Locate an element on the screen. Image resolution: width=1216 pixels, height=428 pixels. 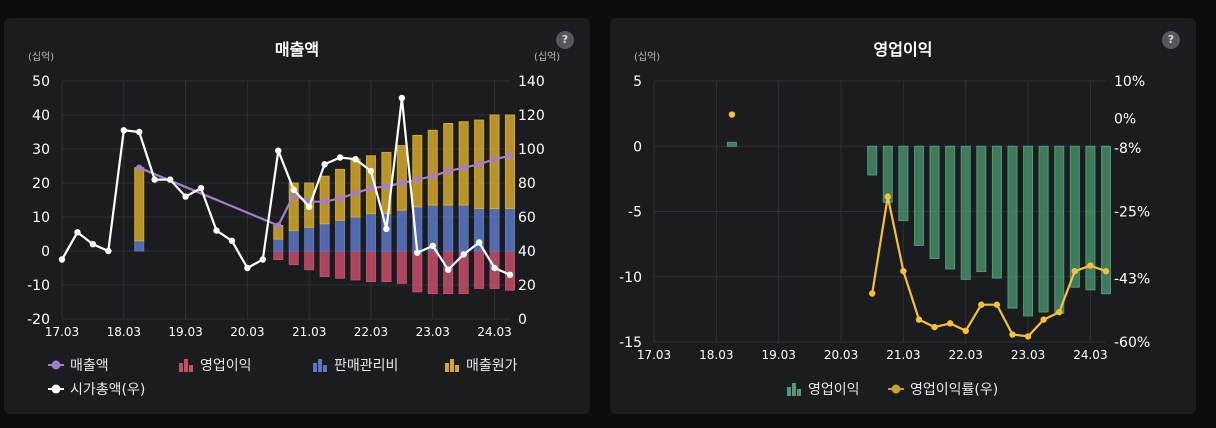
legend-item: 영업이익률(우) is located at coordinates (943, 389).